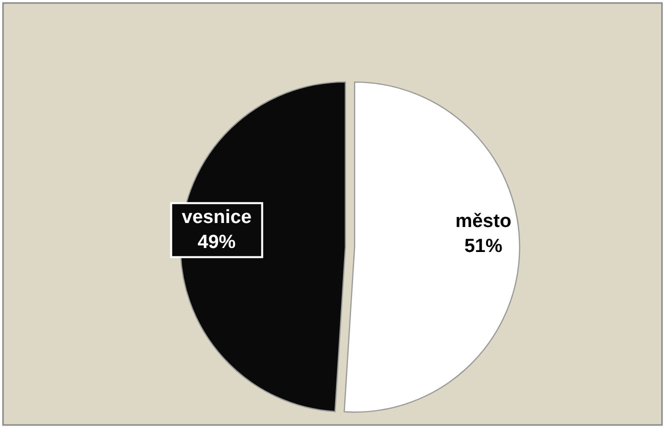  What do you see at coordinates (483, 221) in the screenshot?
I see `slice-label: město` at bounding box center [483, 221].